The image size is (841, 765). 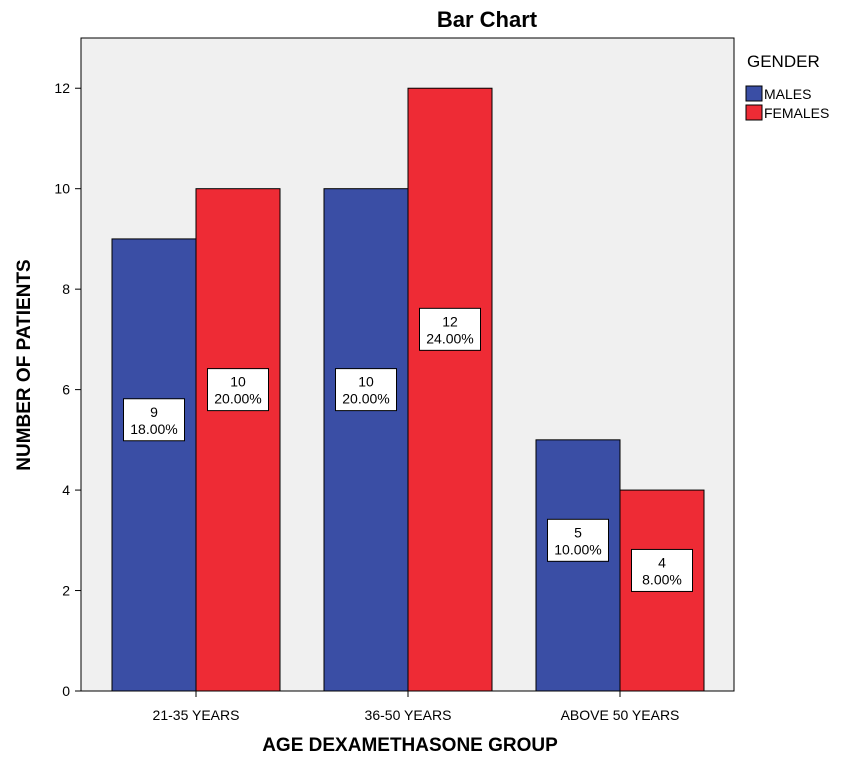 What do you see at coordinates (153, 429) in the screenshot?
I see `data-label-percent-males-1: 18.00%` at bounding box center [153, 429].